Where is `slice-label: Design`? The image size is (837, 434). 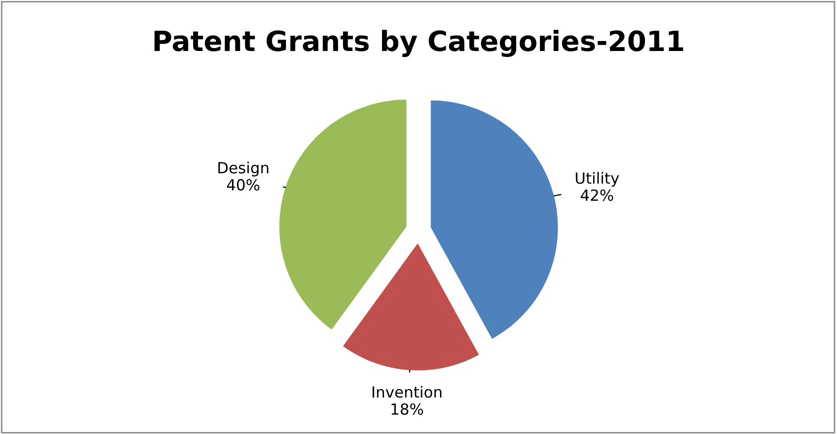 slice-label: Design is located at coordinates (243, 169).